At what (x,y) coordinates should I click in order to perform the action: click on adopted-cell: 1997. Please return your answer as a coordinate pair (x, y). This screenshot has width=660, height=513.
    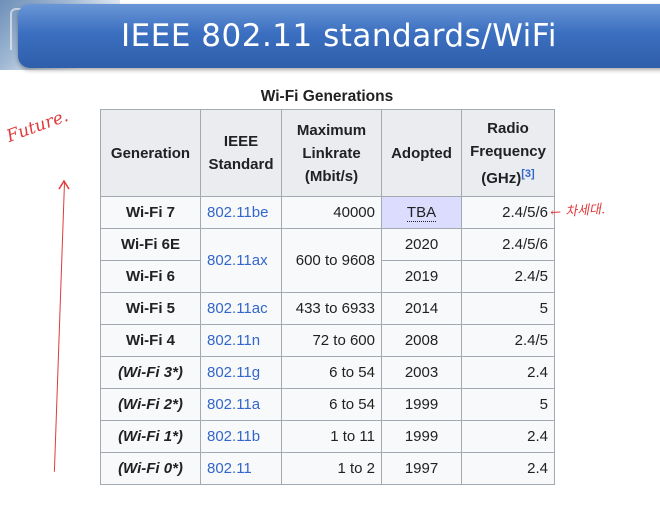
    Looking at the image, I should click on (421, 468).